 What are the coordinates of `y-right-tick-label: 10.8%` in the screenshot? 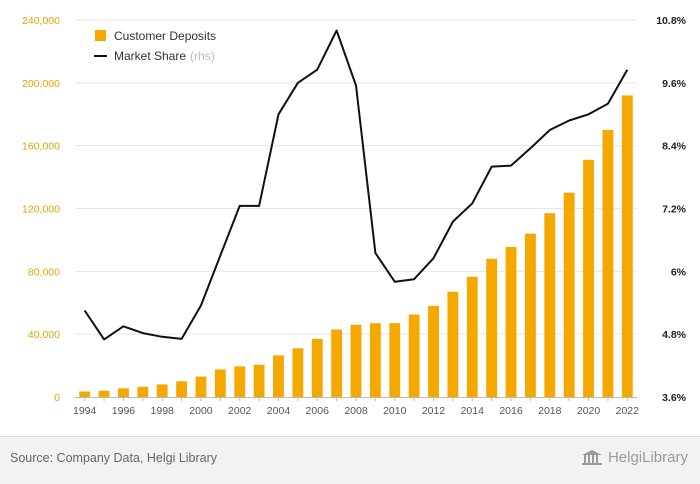 It's located at (671, 21).